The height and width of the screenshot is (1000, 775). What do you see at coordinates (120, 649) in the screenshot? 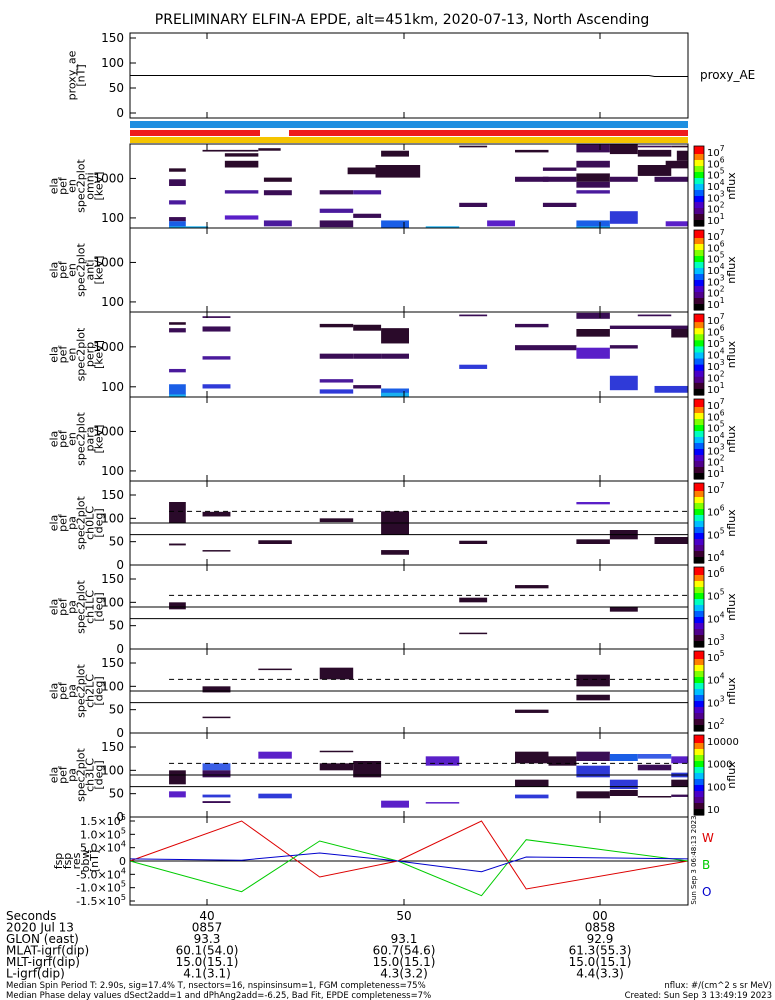
I see `y-tick-label: 0` at bounding box center [120, 649].